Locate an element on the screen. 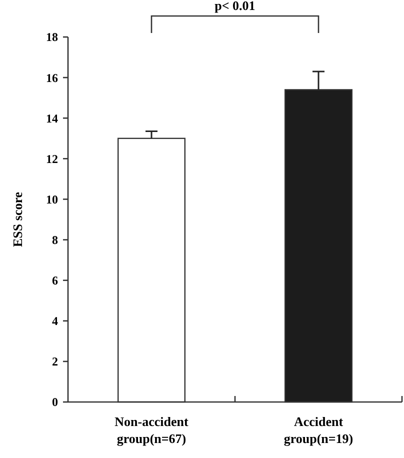  y-axis-title: ESS score is located at coordinates (17, 220).